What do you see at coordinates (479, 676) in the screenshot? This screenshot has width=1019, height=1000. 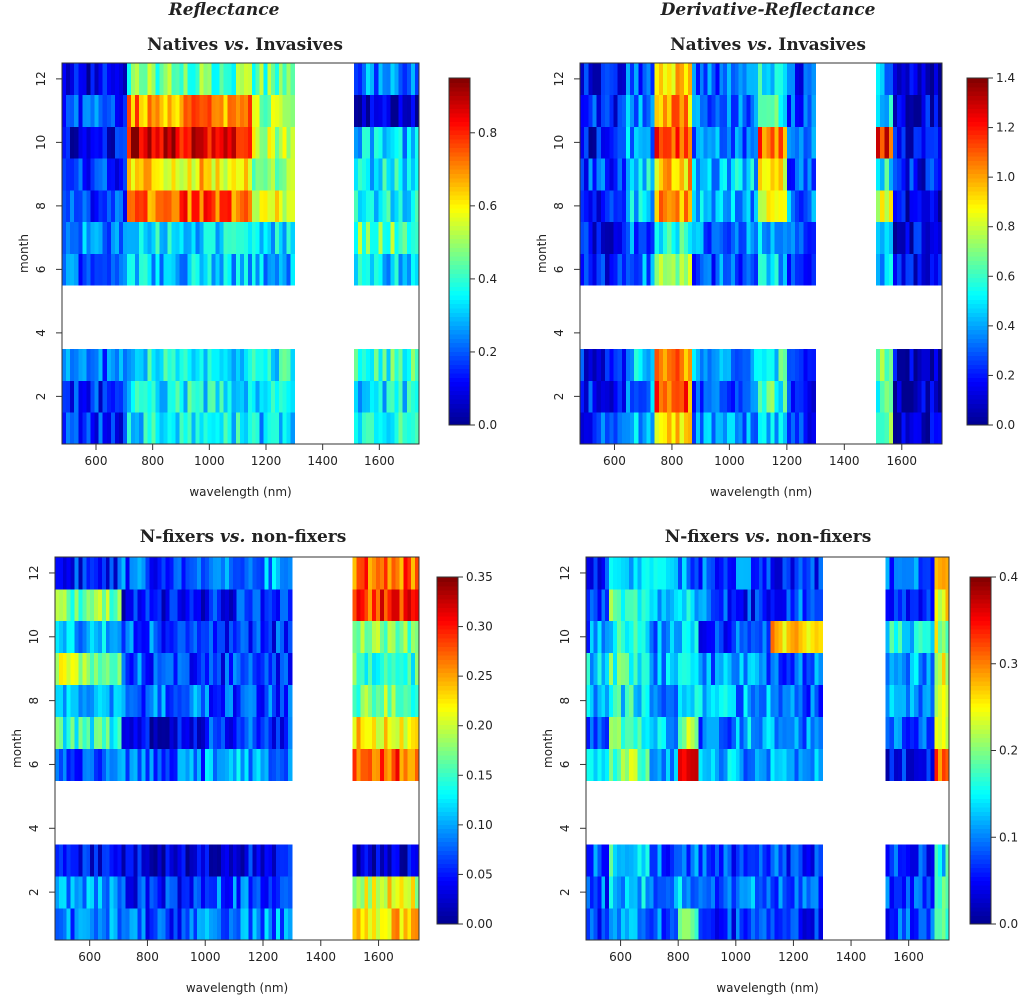 I see `colorbar-tick-label: 0.25` at bounding box center [479, 676].